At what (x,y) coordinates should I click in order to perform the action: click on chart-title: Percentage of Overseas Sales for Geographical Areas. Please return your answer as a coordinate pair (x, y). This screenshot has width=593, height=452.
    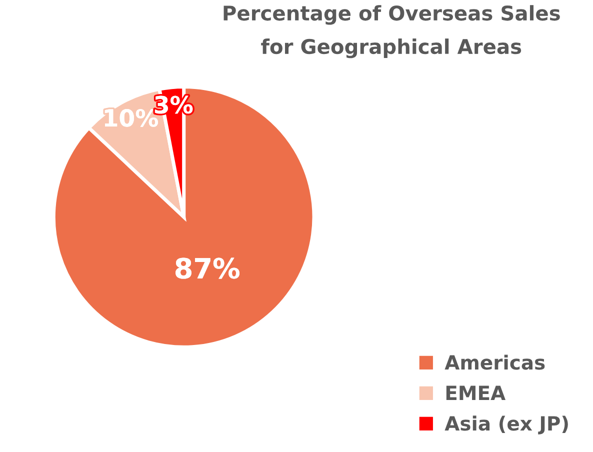
    Looking at the image, I should click on (392, 31).